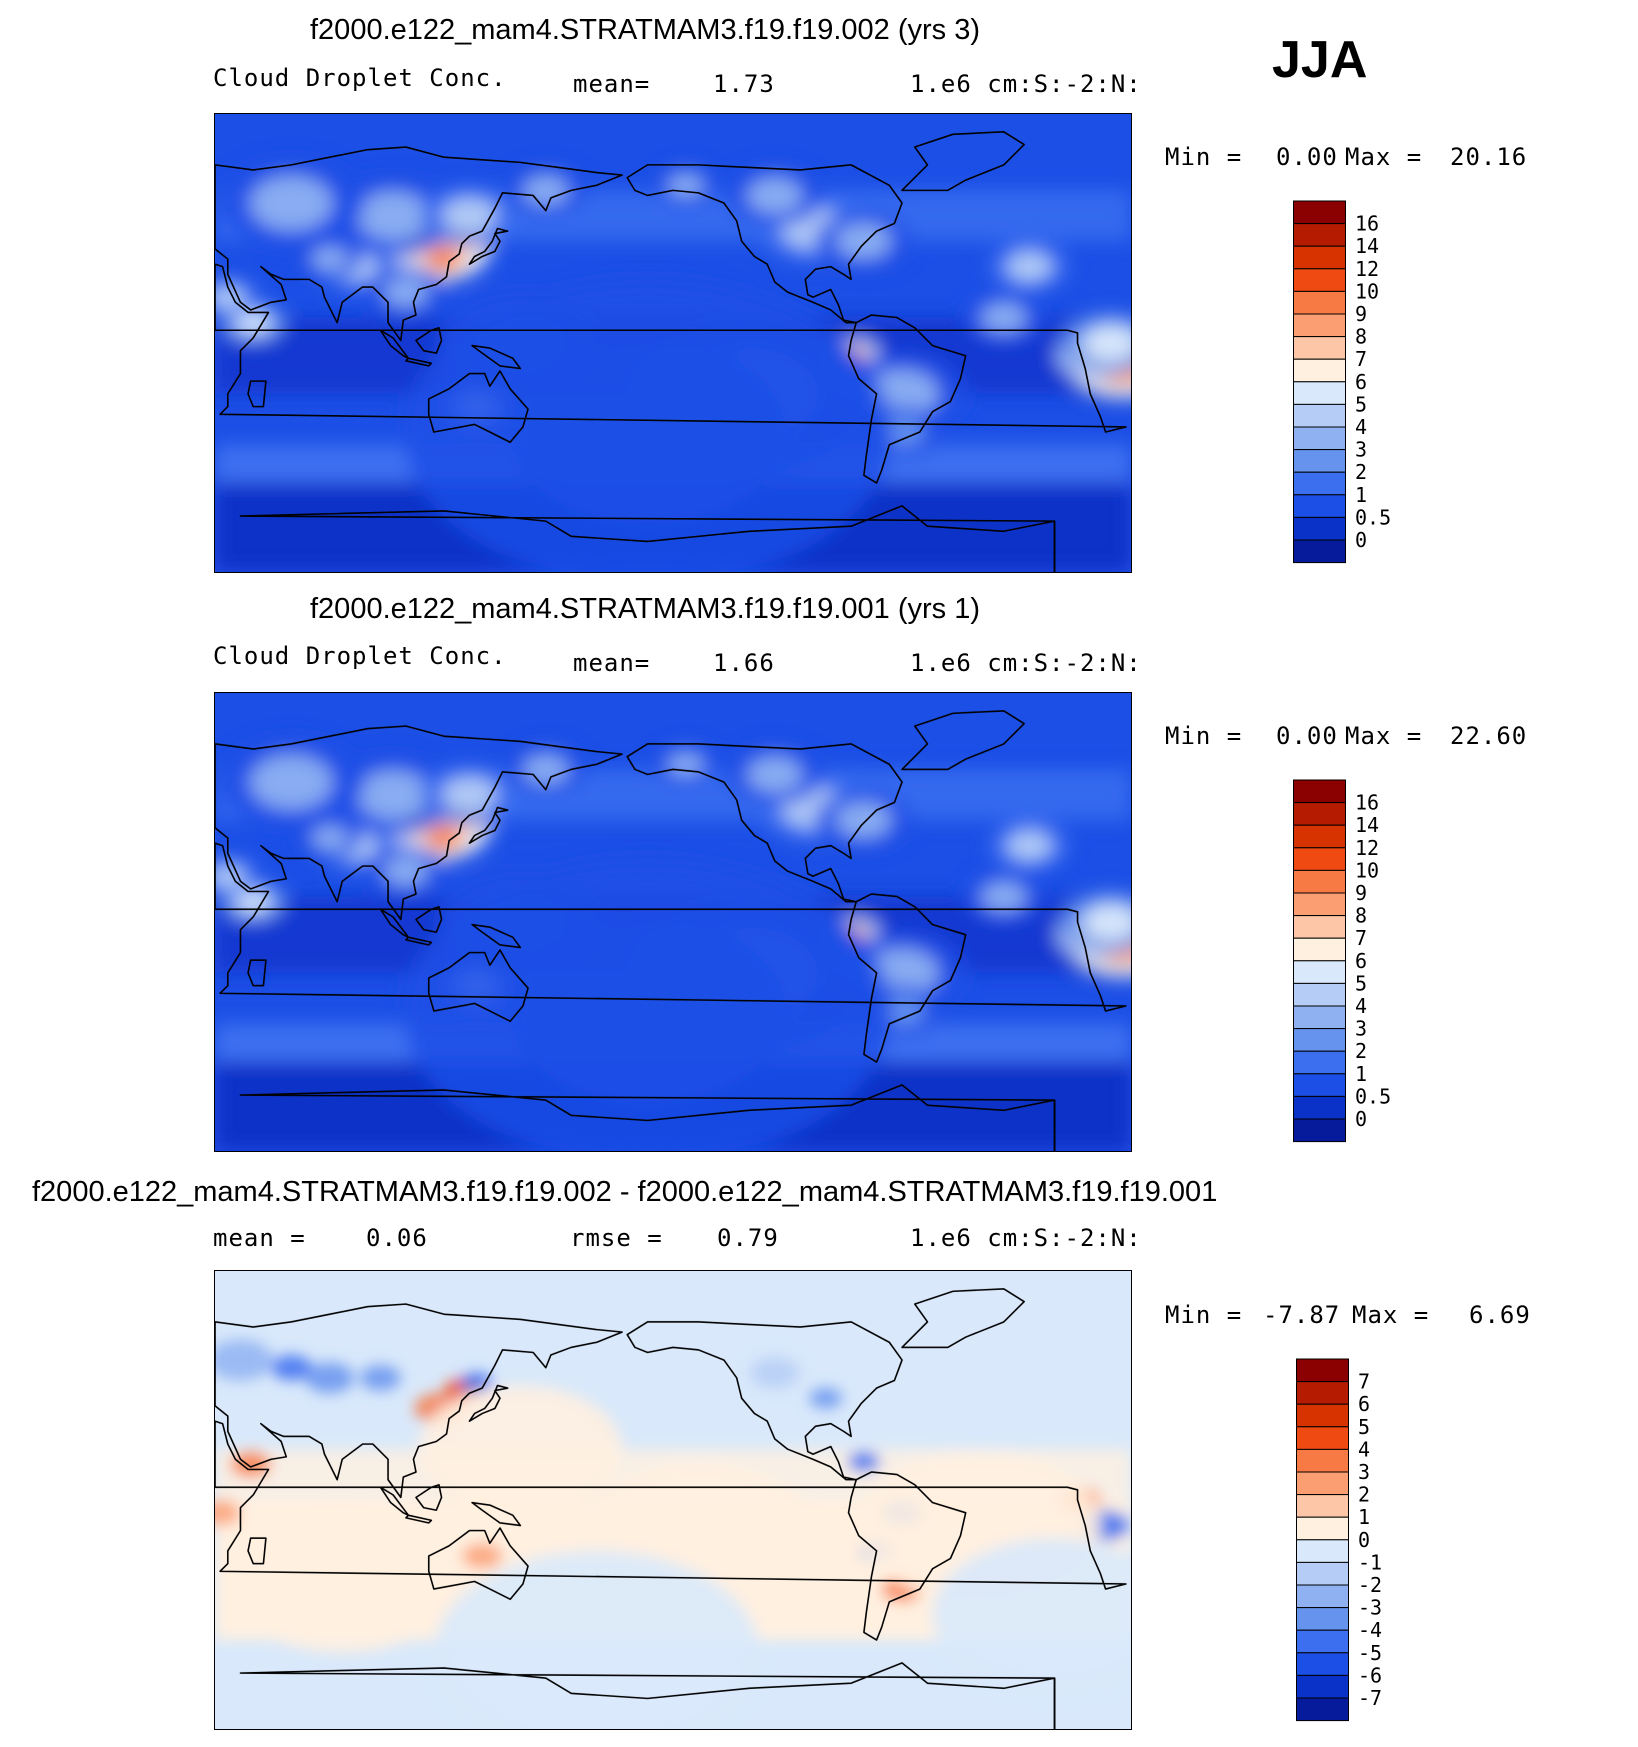  What do you see at coordinates (1361, 916) in the screenshot?
I see `colorbar-tick-label: 8` at bounding box center [1361, 916].